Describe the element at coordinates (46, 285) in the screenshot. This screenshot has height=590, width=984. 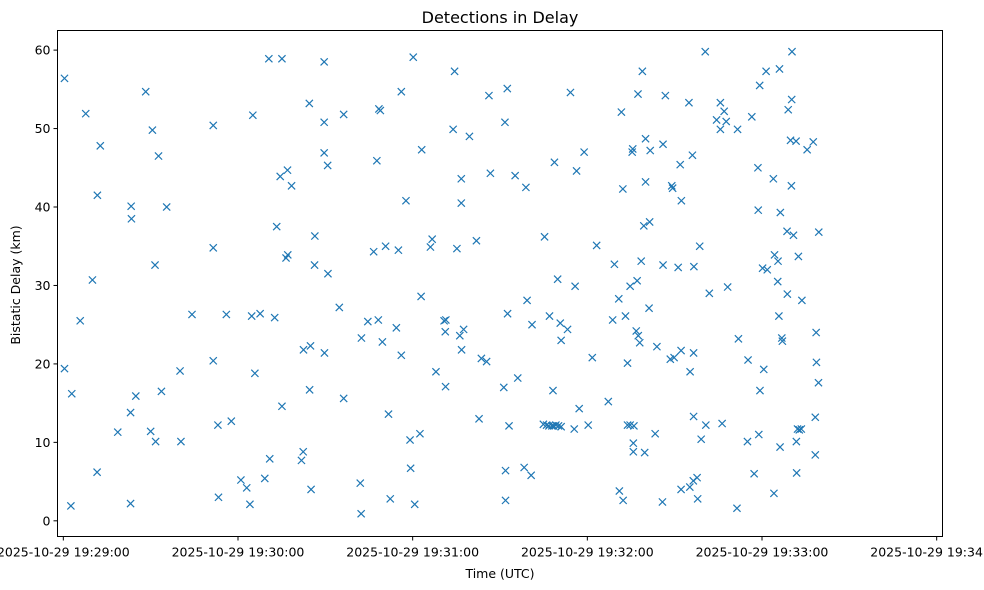
I see `y-axis: 0 10 20 30 40 50 60` at that location.